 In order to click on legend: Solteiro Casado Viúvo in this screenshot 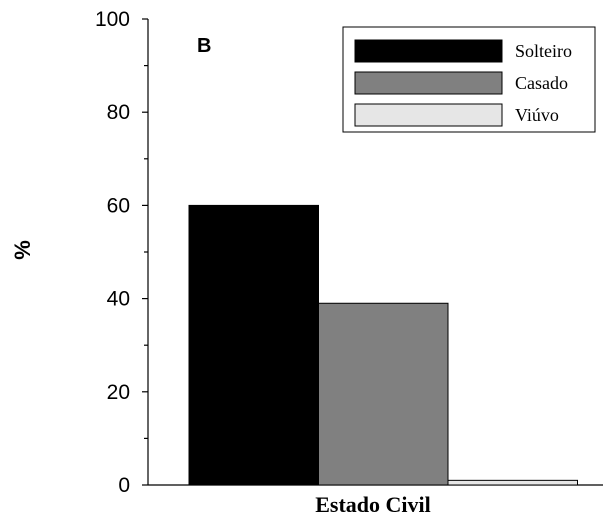, I will do `click(469, 79)`.